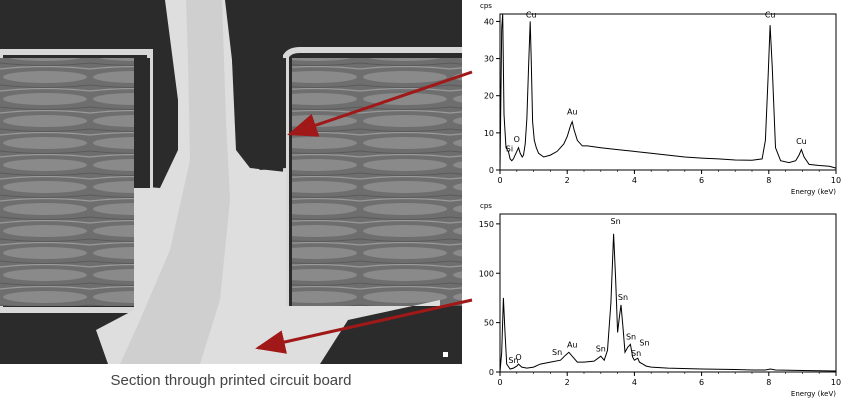  What do you see at coordinates (668, 303) in the screenshot?
I see `spectrum-trace` at bounding box center [668, 303].